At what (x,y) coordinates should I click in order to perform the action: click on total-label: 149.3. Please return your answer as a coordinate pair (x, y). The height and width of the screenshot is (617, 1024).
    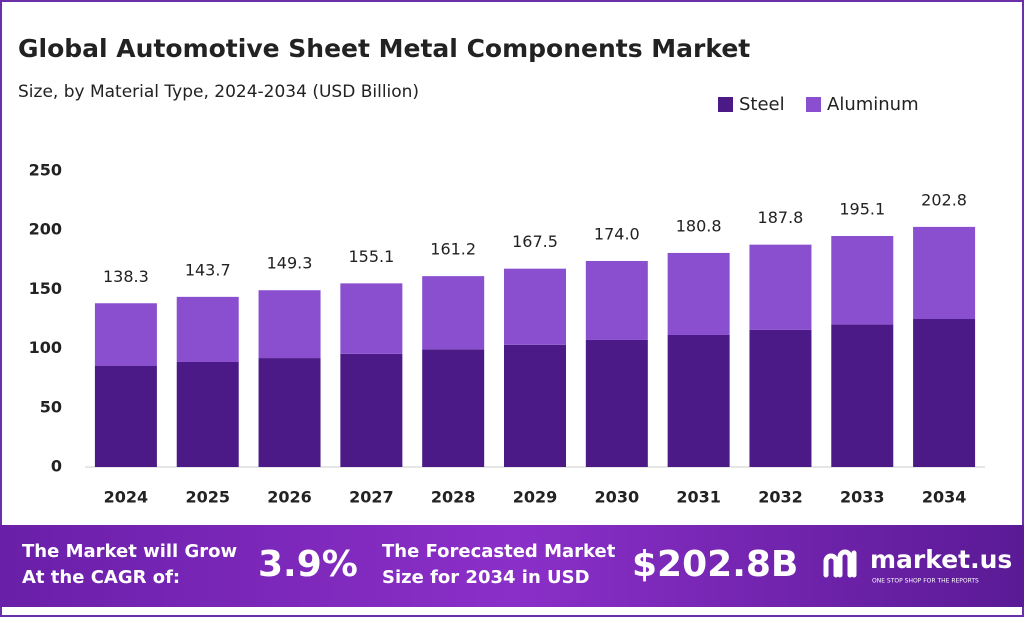
    Looking at the image, I should click on (290, 263).